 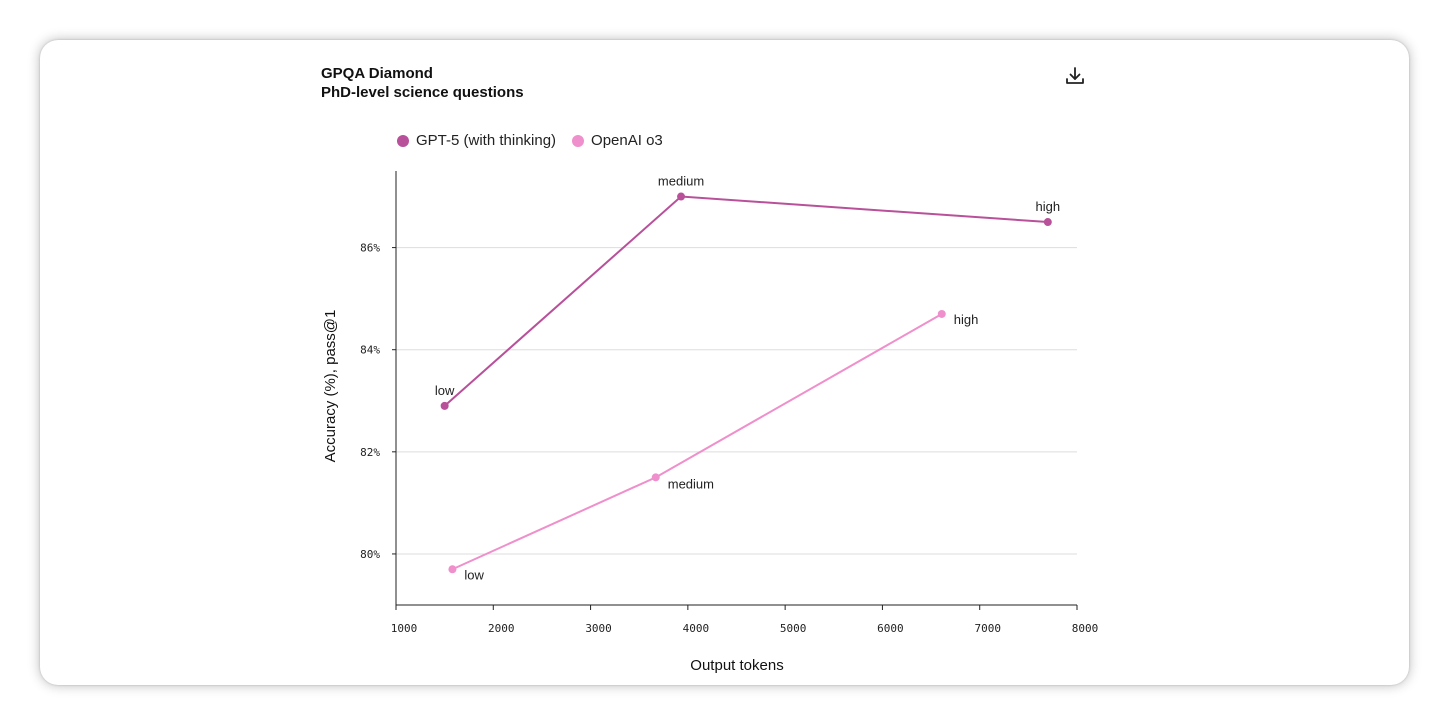 What do you see at coordinates (793, 628) in the screenshot?
I see `x-tick-label: 5000` at bounding box center [793, 628].